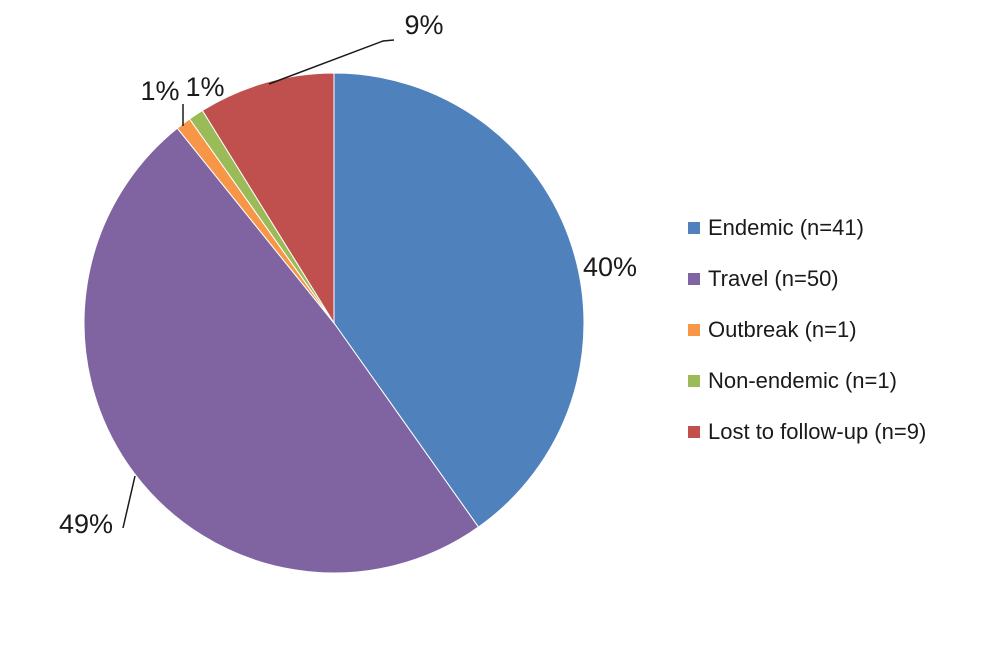  Describe the element at coordinates (773, 278) in the screenshot. I see `legend-label: Travel (n=50)` at that location.